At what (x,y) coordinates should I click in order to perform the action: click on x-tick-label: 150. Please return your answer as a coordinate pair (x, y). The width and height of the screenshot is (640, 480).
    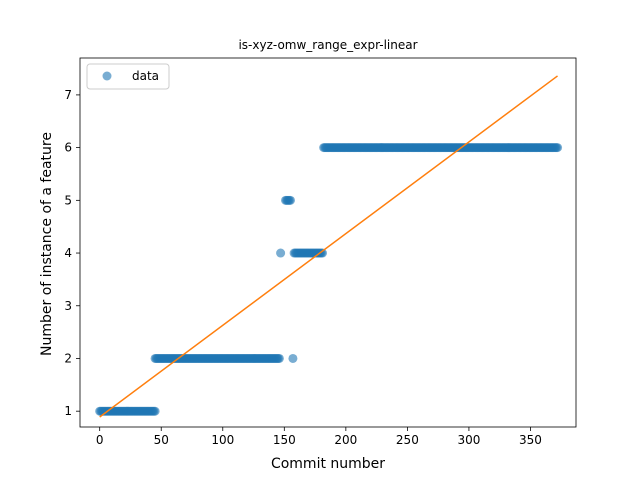
    Looking at the image, I should click on (284, 440).